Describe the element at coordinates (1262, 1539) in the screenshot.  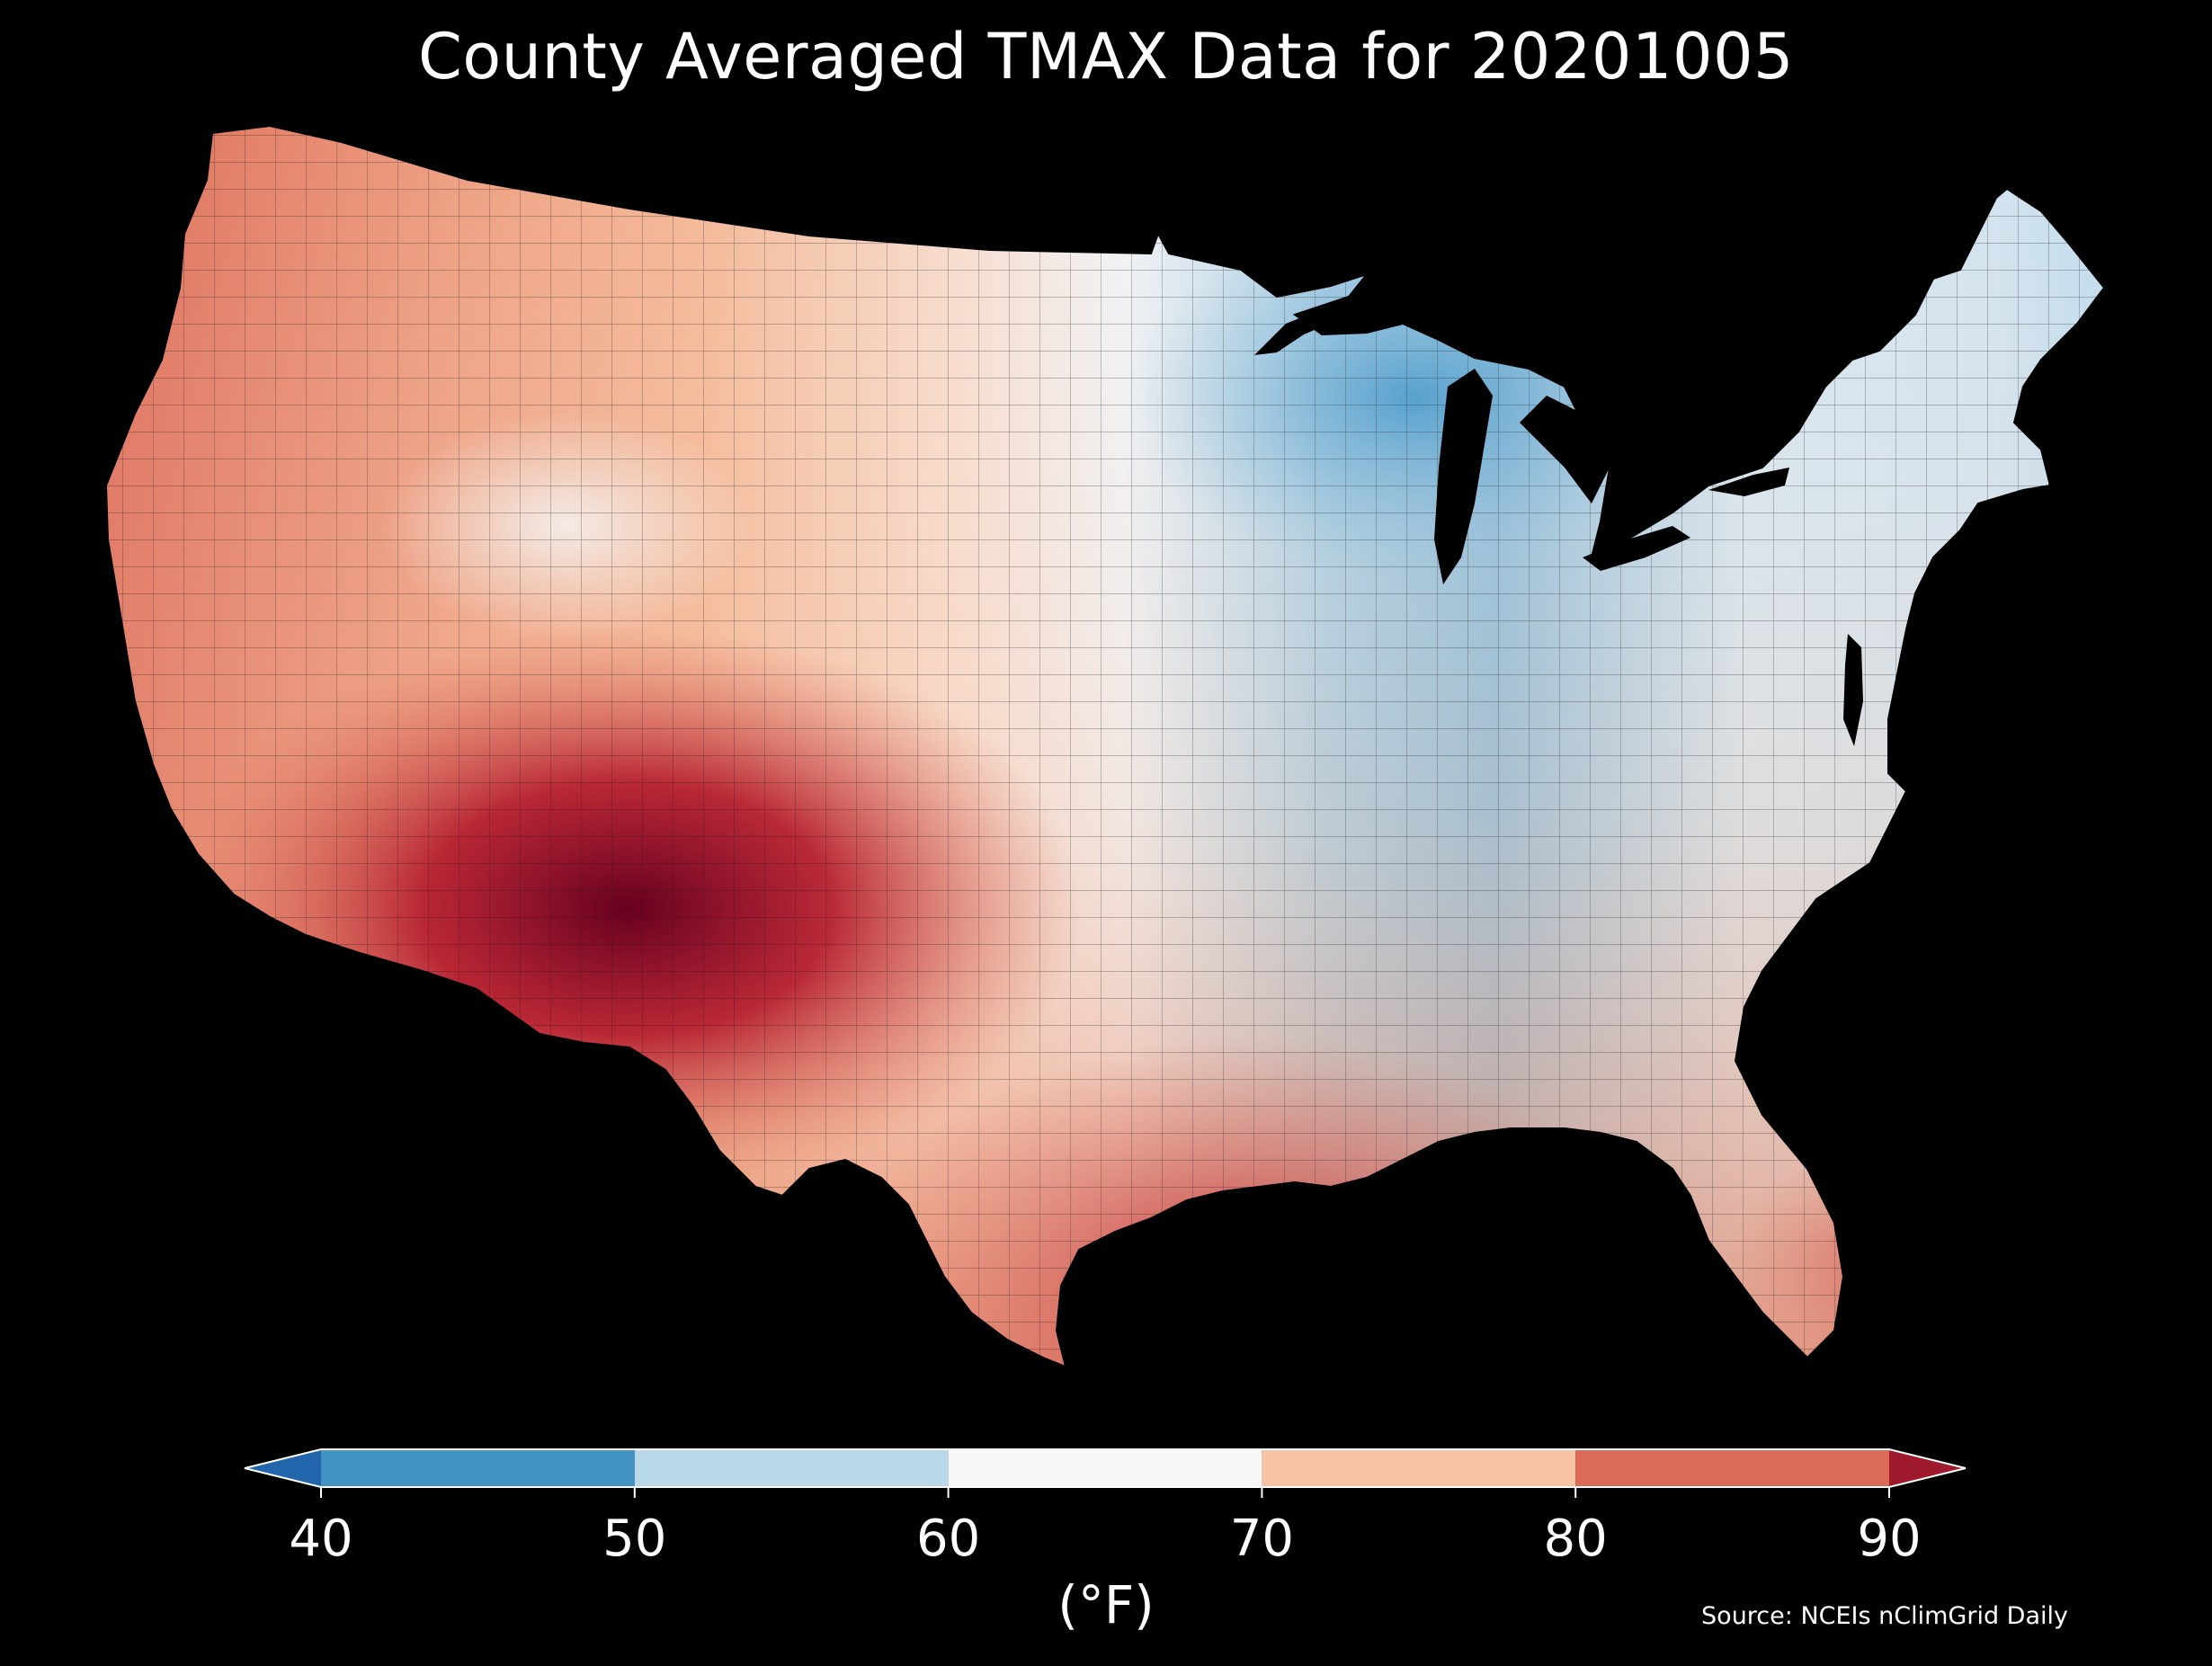
I see `colorbar-tick-label: 70` at that location.